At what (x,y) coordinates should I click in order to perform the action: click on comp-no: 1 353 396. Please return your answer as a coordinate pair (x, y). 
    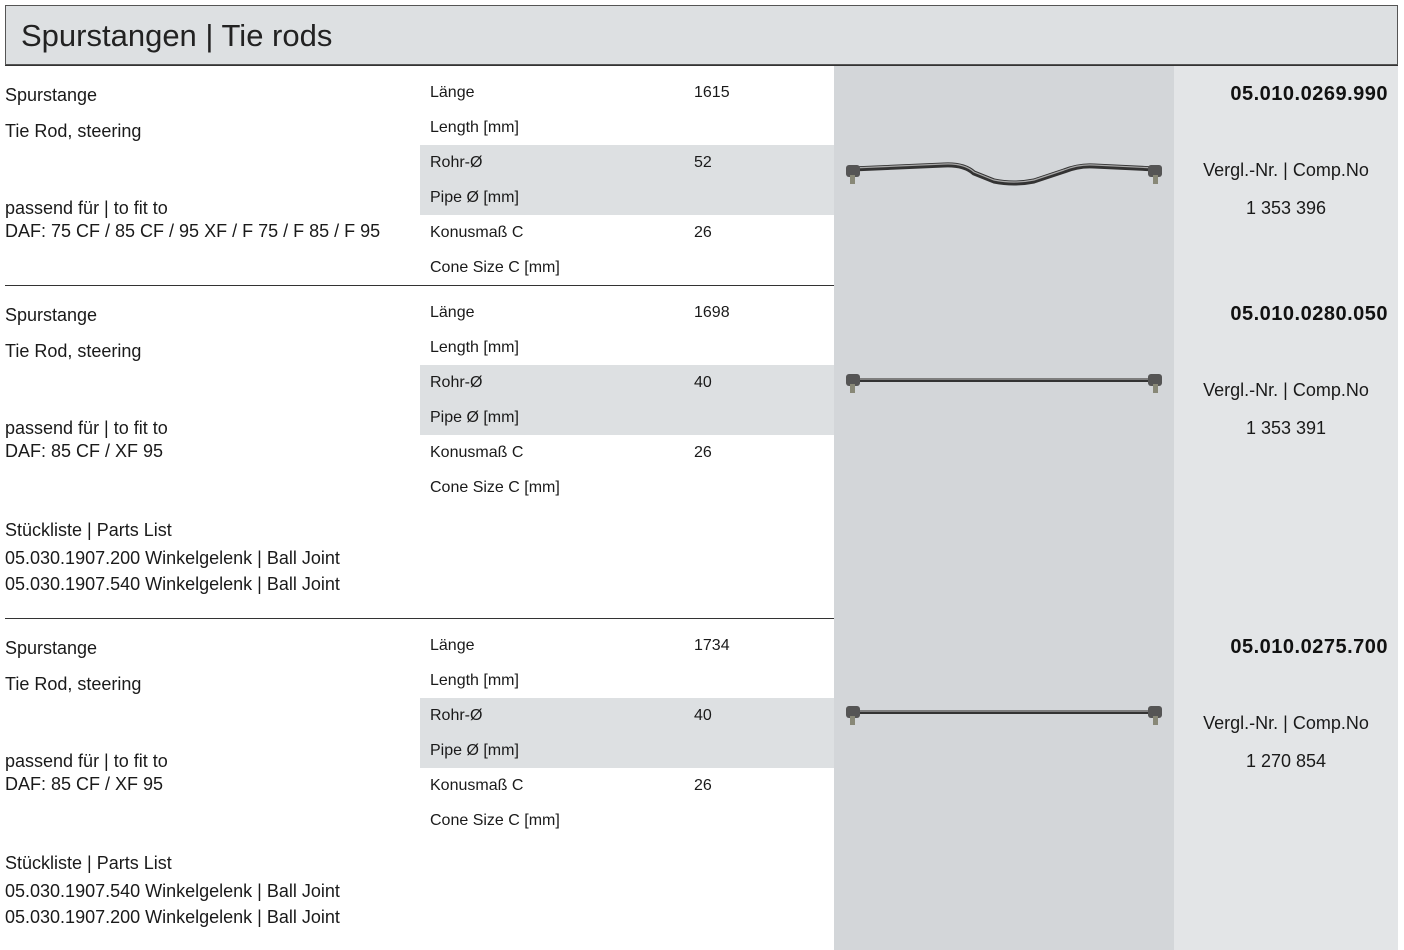
    Looking at the image, I should click on (1286, 208).